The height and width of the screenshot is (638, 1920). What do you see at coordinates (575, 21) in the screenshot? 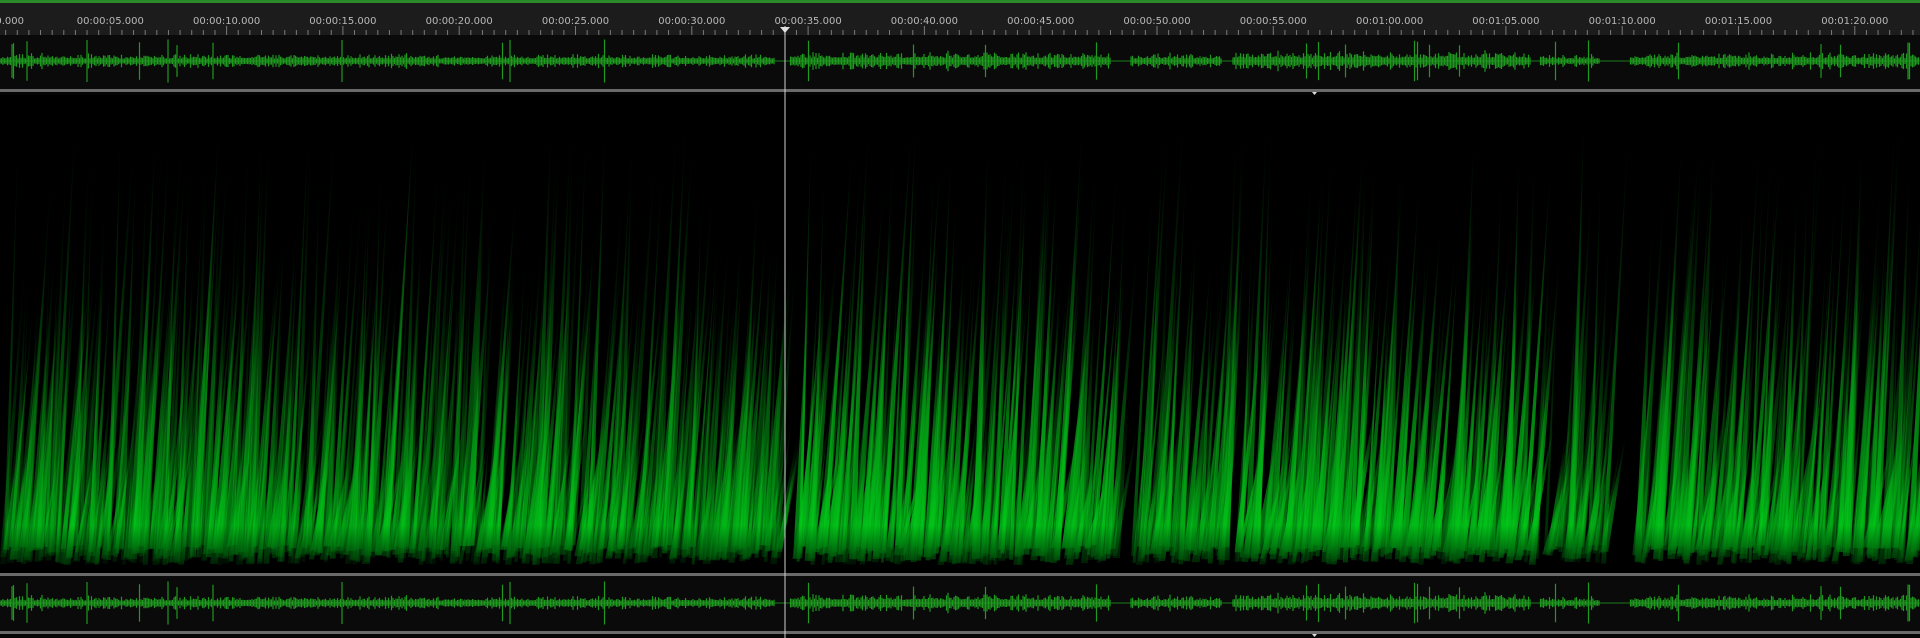
I see `ruler-label: 00:00:25.000` at bounding box center [575, 21].